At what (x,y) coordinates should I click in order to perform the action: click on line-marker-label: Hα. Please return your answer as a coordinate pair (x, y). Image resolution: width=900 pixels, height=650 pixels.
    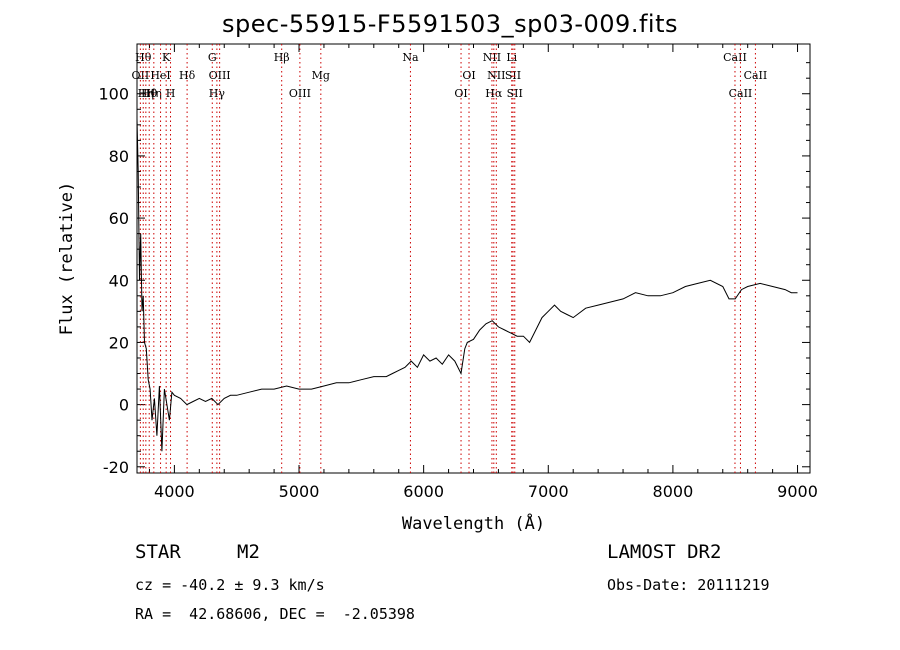
    Looking at the image, I should click on (494, 93).